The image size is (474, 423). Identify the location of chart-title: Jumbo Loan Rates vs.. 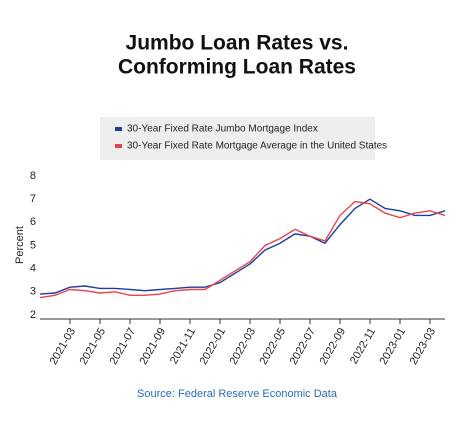
(237, 43).